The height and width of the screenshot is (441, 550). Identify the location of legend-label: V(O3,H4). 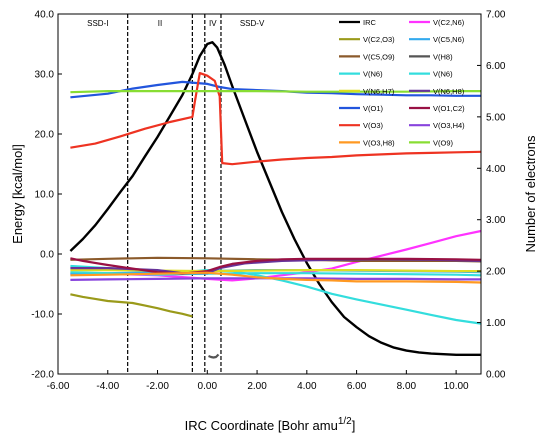
(449, 125).